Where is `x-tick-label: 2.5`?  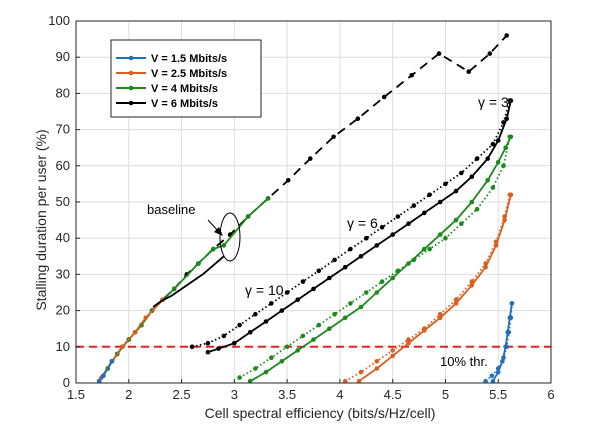
x-tick-label: 2.5 is located at coordinates (182, 394).